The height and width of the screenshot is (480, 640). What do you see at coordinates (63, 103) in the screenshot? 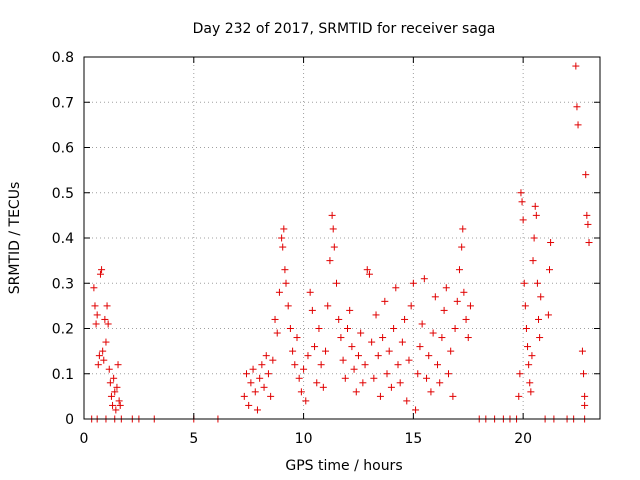
I see `y-tick-label: 0.7` at bounding box center [63, 103].